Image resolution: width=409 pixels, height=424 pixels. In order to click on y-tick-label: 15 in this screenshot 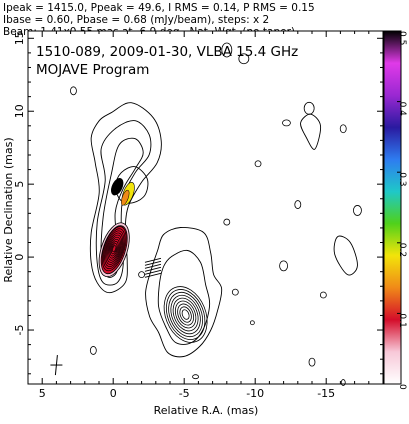, I will do `click(19, 38)`.